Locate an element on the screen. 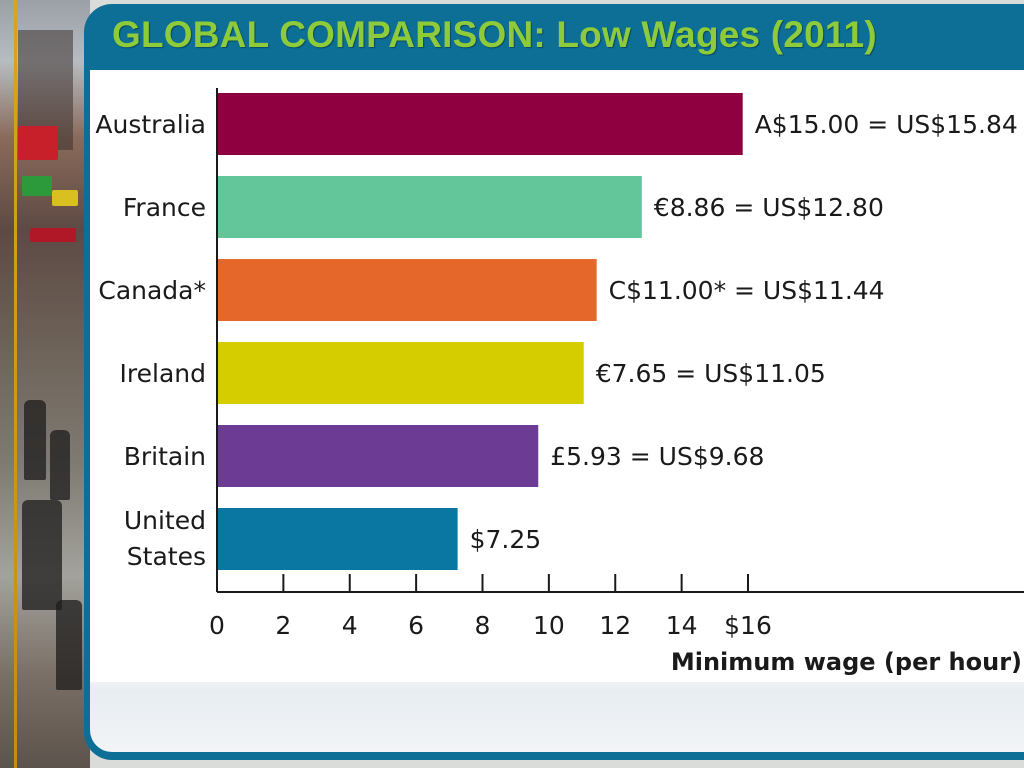  category-label-australia: Australia is located at coordinates (150, 124).